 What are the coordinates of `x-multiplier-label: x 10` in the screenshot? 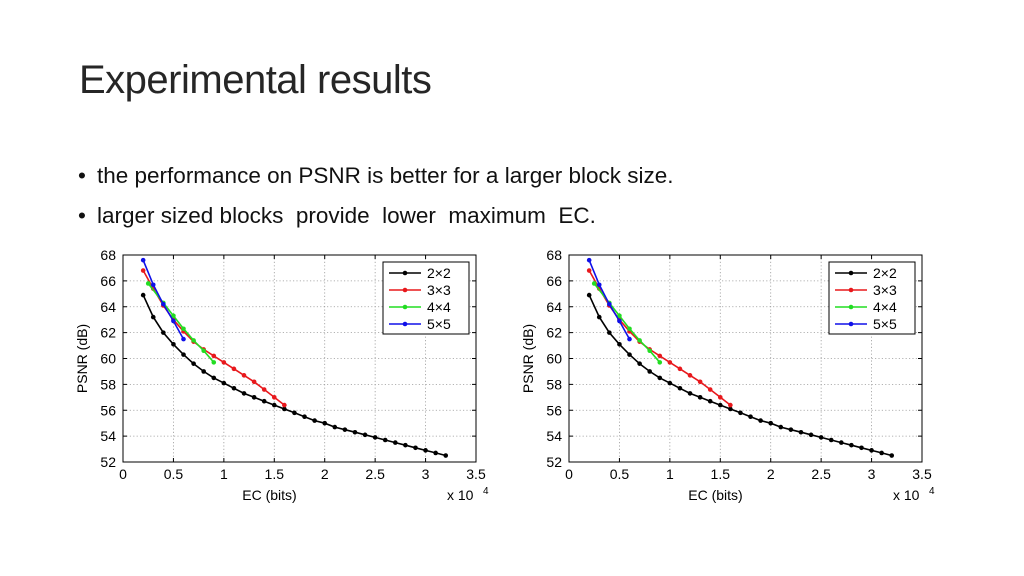 It's located at (460, 495).